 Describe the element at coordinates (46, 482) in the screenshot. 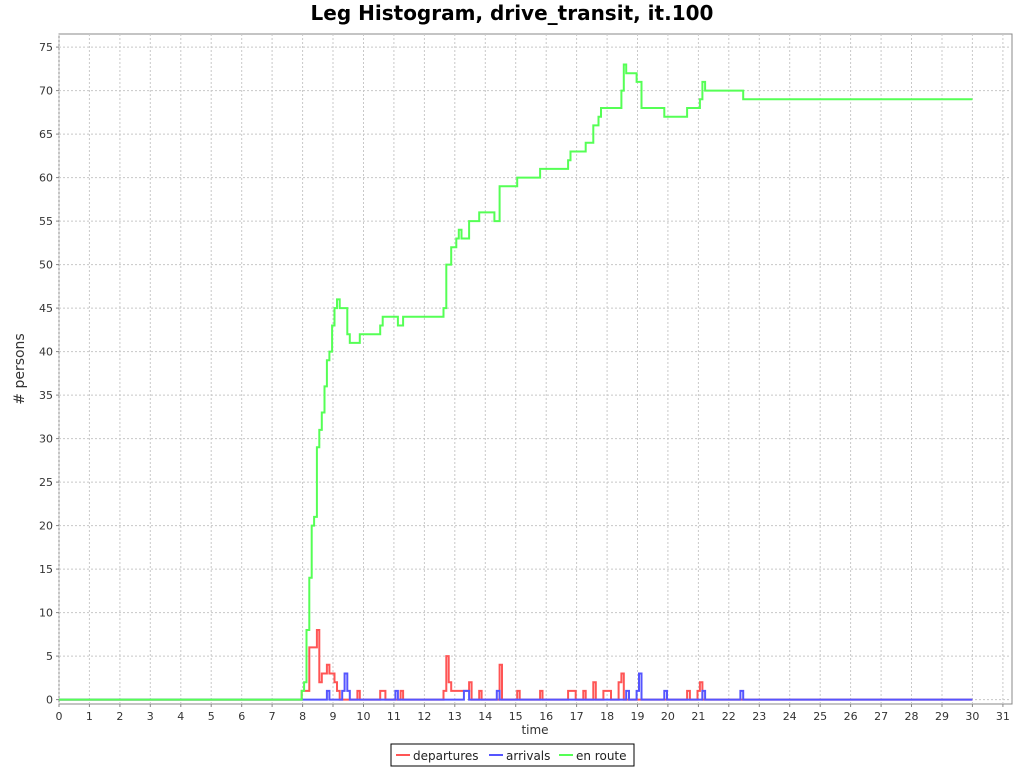

I see `y-tick-label: 25` at that location.